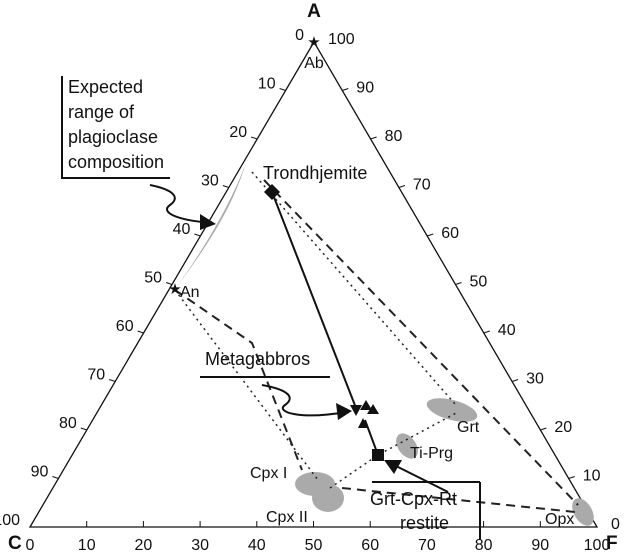 This screenshot has height=555, width=627. What do you see at coordinates (314, 11) in the screenshot?
I see `vertex-label: A` at bounding box center [314, 11].